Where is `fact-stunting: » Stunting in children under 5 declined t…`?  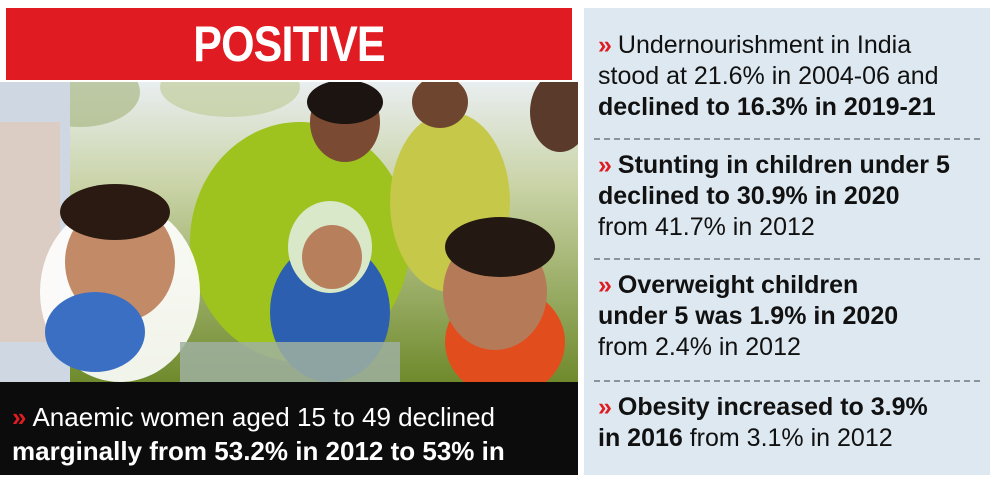 fact-stunting: » Stunting in children under 5 declined t… is located at coordinates (788, 196).